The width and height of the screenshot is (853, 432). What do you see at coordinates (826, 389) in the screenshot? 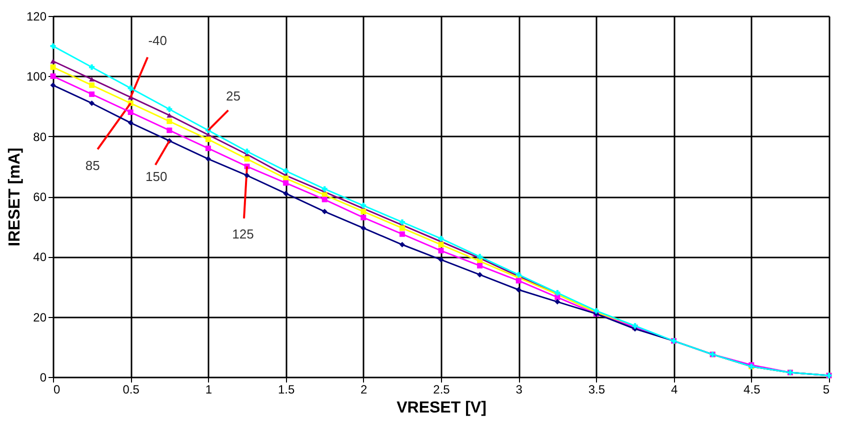
I see `x-tick-label: 5` at bounding box center [826, 389].